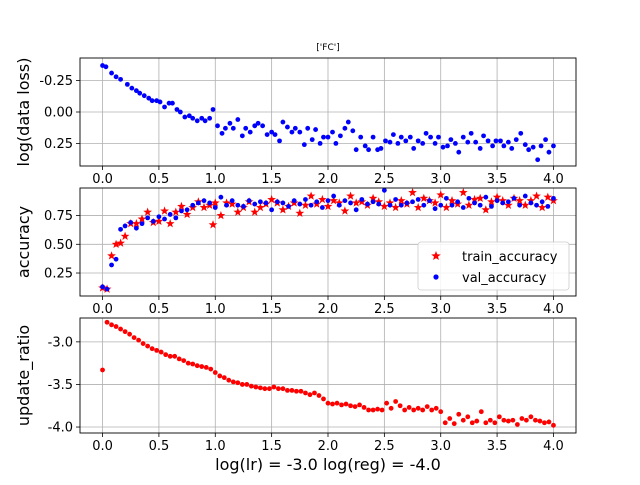  Describe the element at coordinates (493, 266) in the screenshot. I see `legend-box` at that location.